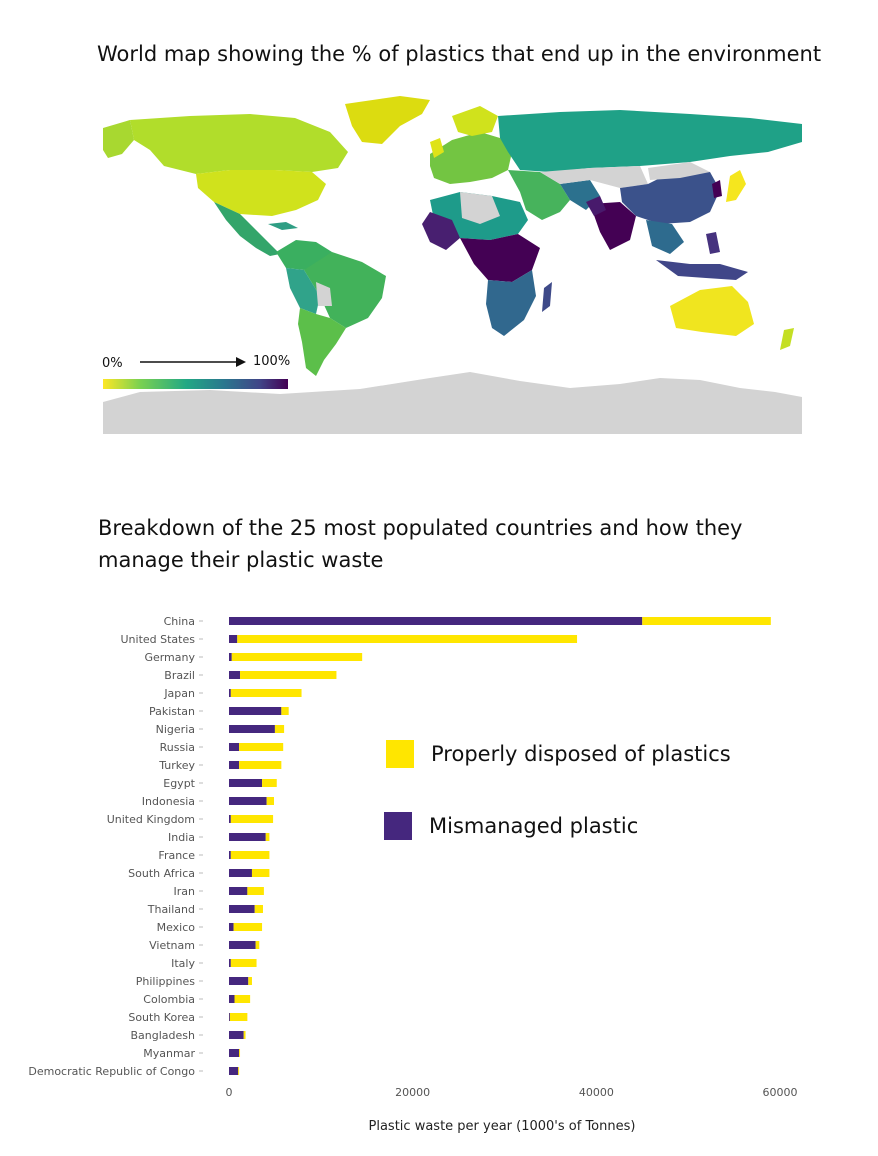 The image size is (878, 1156). Describe the element at coordinates (437, 148) in the screenshot. I see `uk-region` at that location.